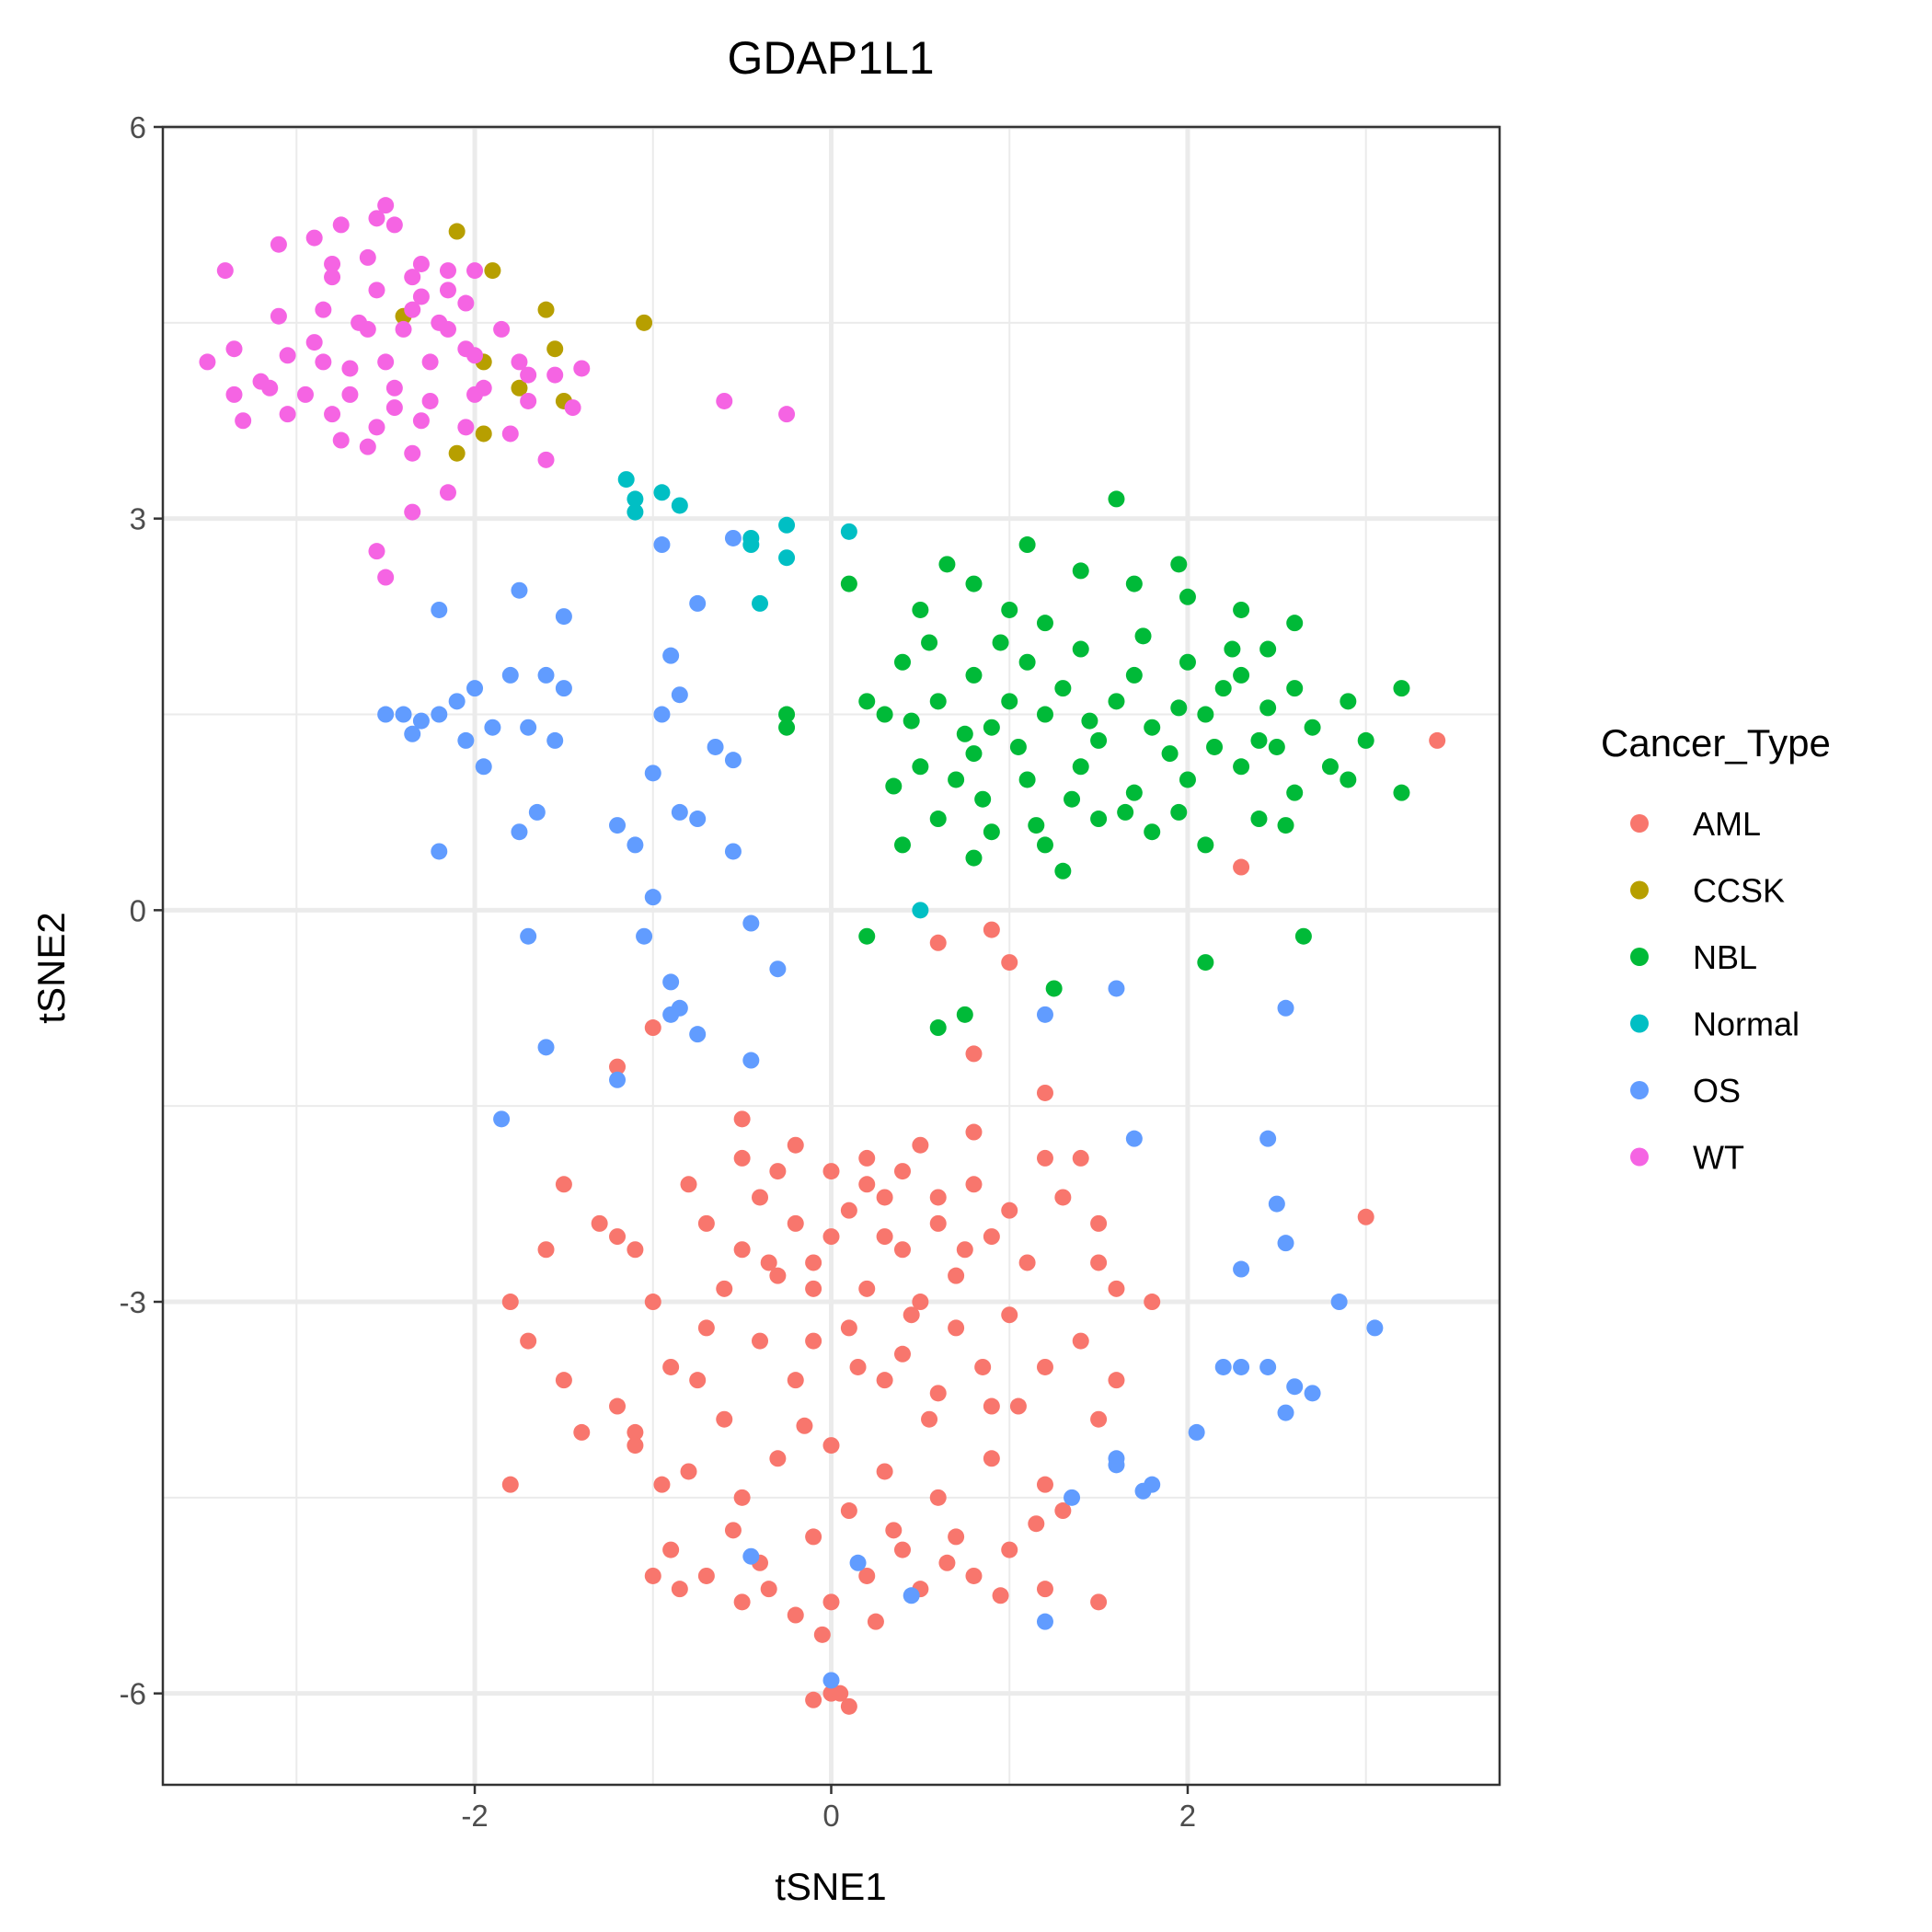 This screenshot has width=1932, height=1932. I want to click on legend-title: Cancer_Type, so click(1716, 743).